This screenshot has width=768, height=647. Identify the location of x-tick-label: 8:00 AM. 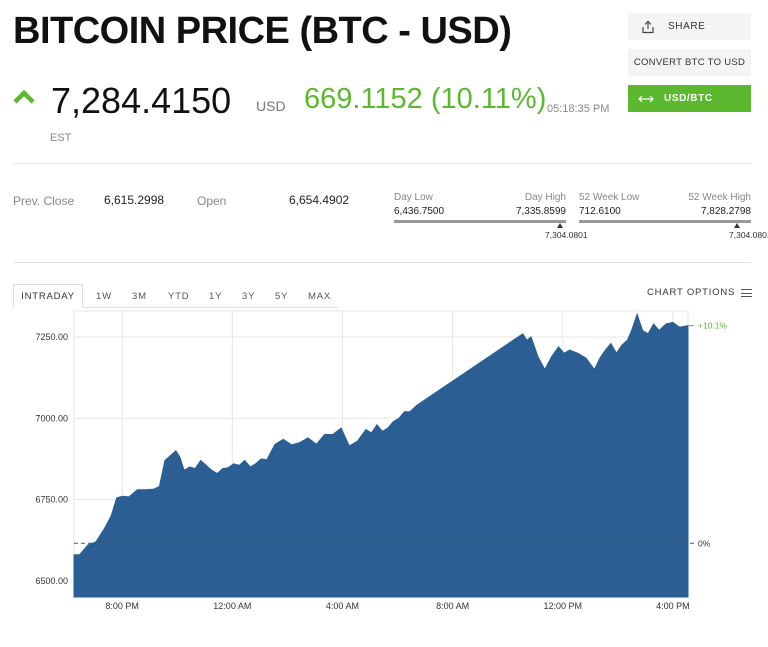
(452, 606).